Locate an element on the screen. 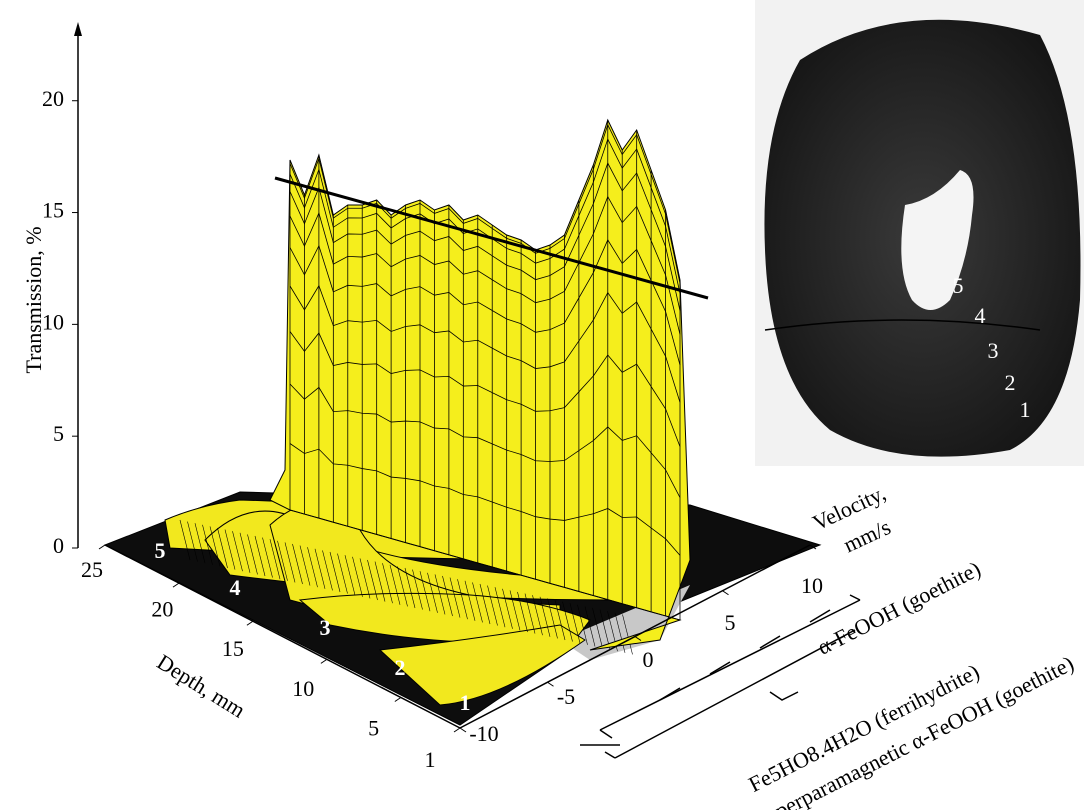  goethite-label: α-FeOOH (goethite) is located at coordinates (898, 608).